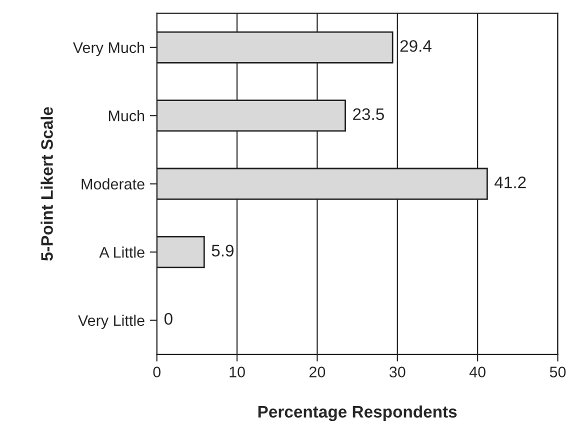 This screenshot has height=443, width=581. What do you see at coordinates (368, 114) in the screenshot?
I see `data-label: 23.5` at bounding box center [368, 114].